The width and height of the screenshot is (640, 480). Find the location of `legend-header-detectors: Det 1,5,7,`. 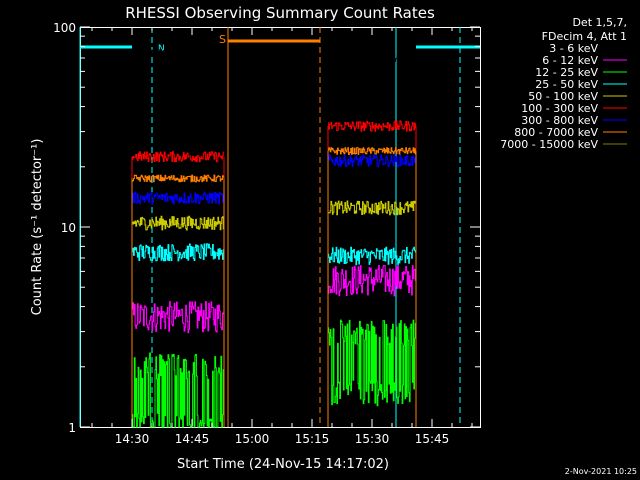

legend-header-detectors: Det 1,5,7, is located at coordinates (599, 22).